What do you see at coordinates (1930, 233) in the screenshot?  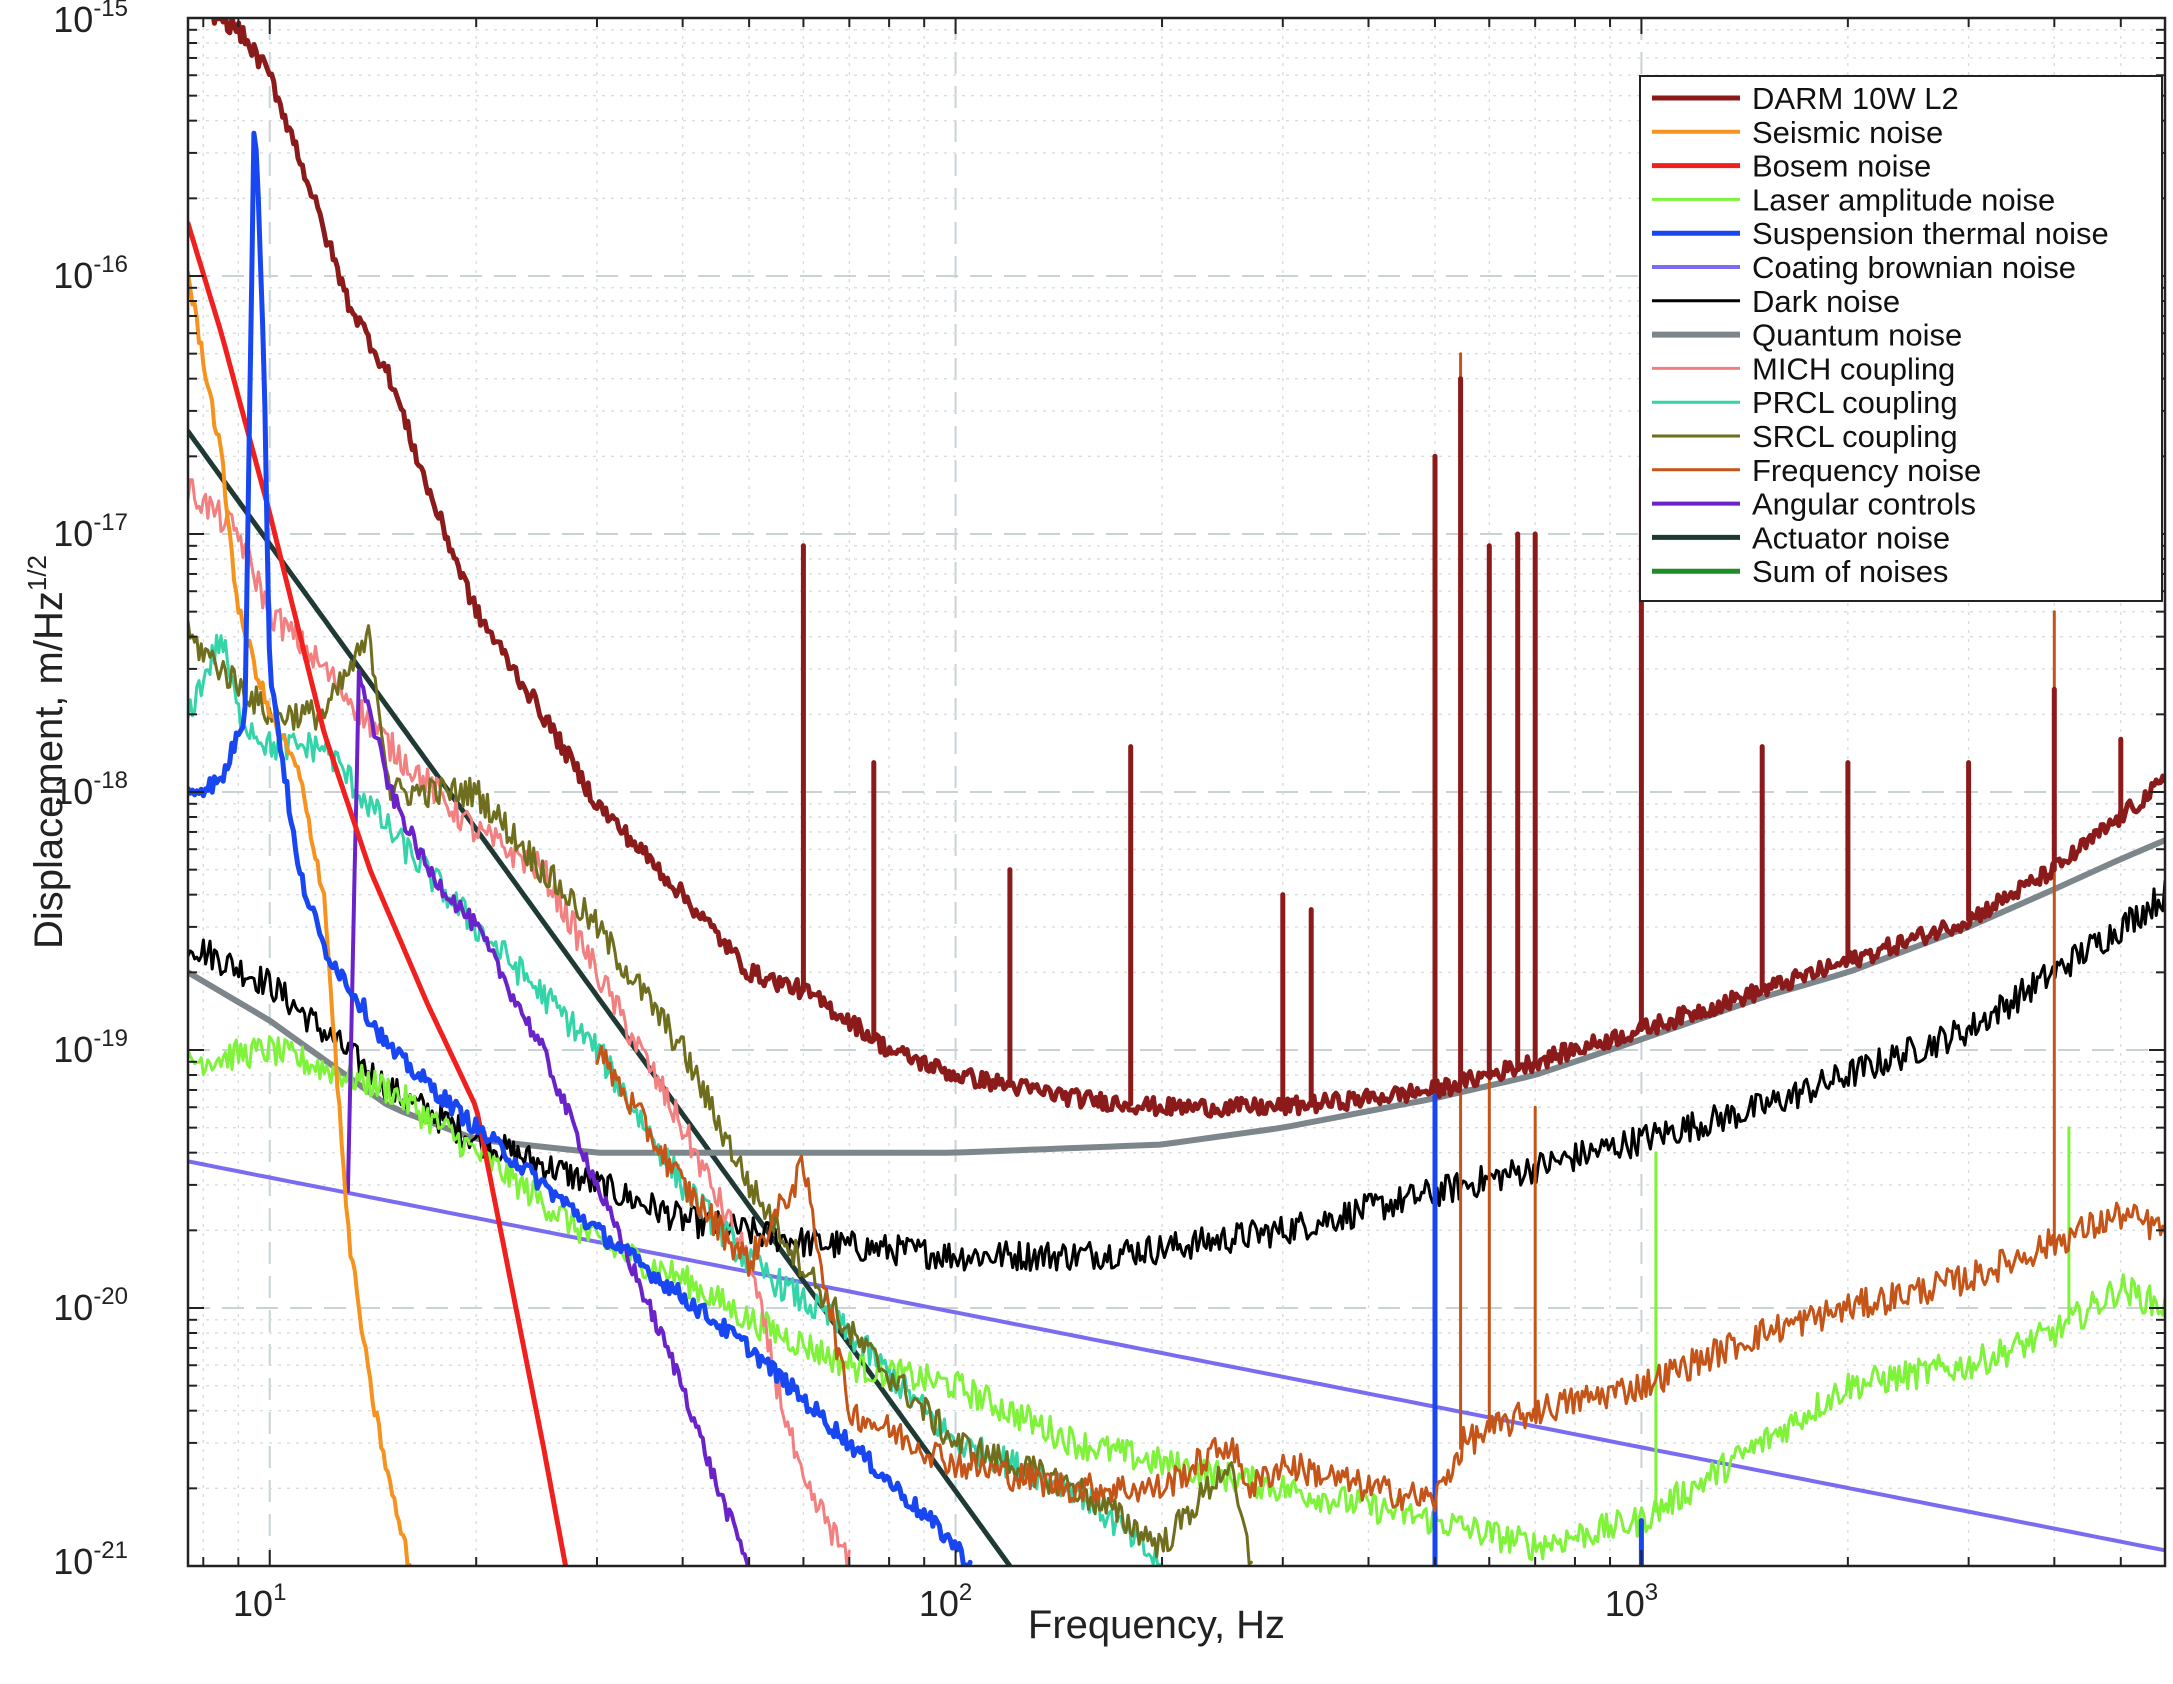 I see `legend-entry-label: Suspension thermal noise` at bounding box center [1930, 233].